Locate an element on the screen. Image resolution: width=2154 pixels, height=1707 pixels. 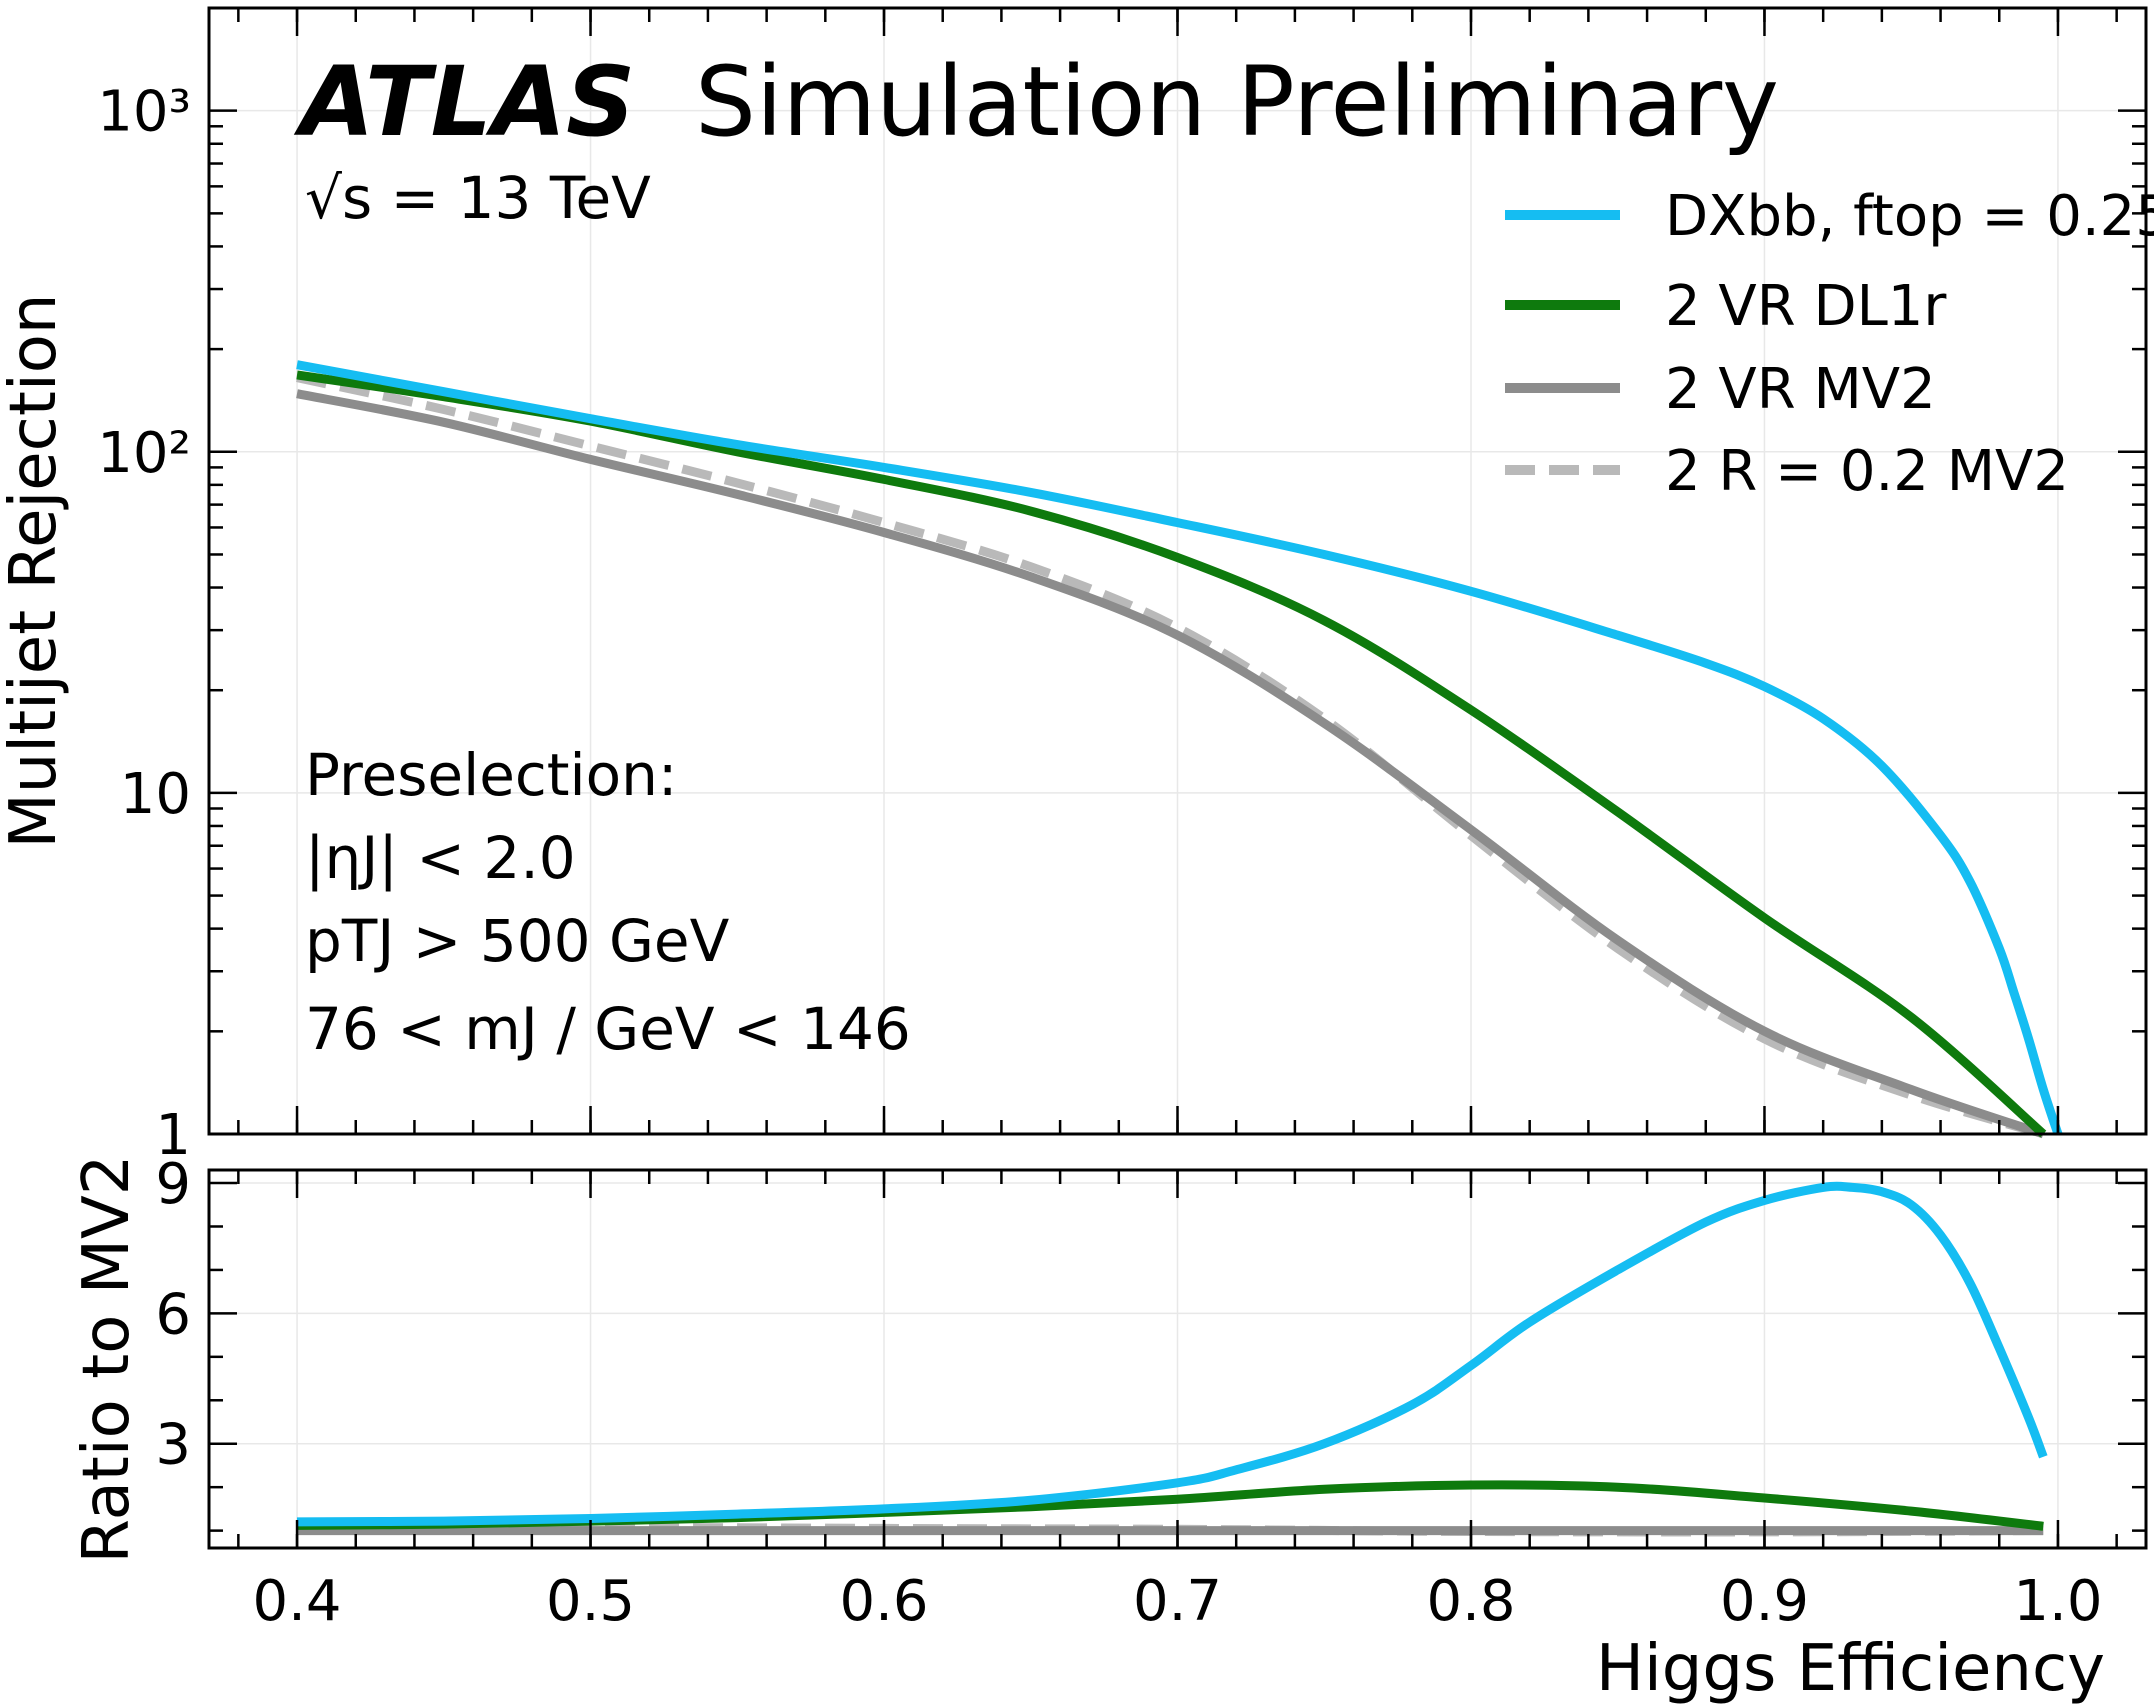
main-y-tick-label: 10³ is located at coordinates (144, 112).